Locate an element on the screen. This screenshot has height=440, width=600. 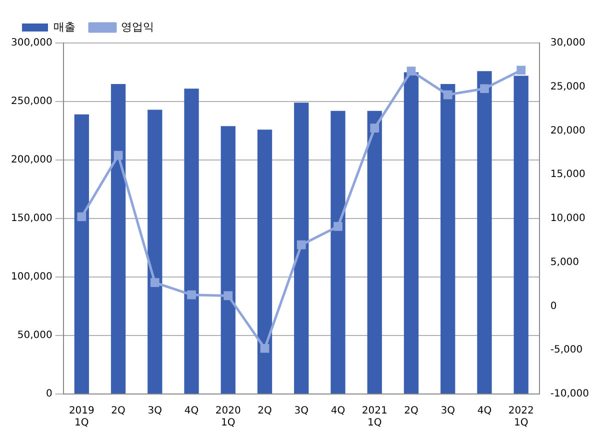
y2-tick-label: 30,000 is located at coordinates (568, 43).